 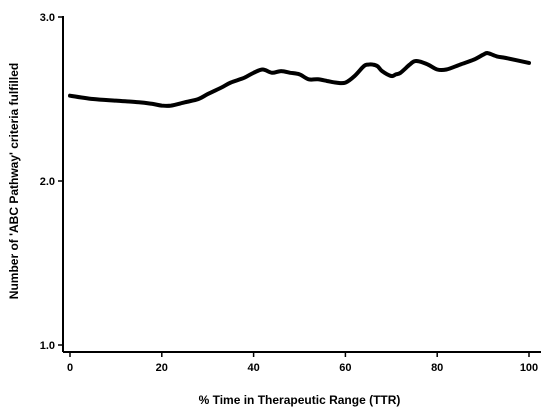 What do you see at coordinates (300, 400) in the screenshot?
I see `x-axis-title: % Time in Therapeutic Range (TTR)` at bounding box center [300, 400].